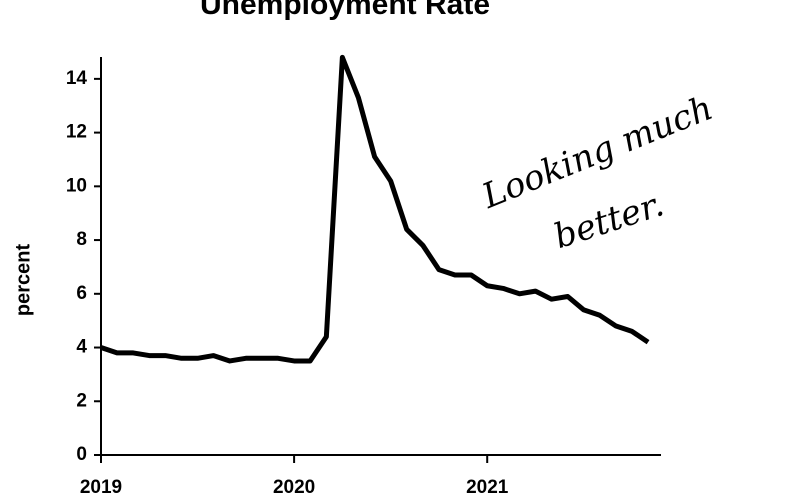 Image resolution: width=788 pixels, height=501 pixels. I want to click on y-axis-label: percent, so click(23, 280).